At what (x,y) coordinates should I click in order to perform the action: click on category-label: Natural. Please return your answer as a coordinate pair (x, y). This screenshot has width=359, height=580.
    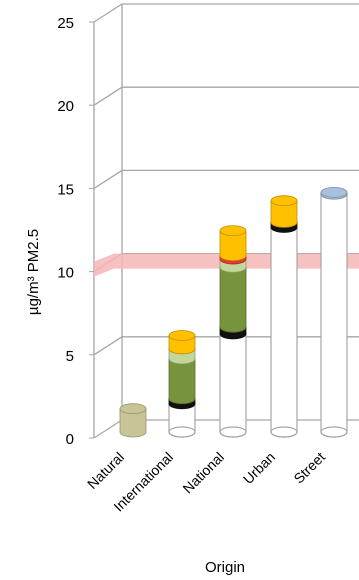
    Looking at the image, I should click on (105, 470).